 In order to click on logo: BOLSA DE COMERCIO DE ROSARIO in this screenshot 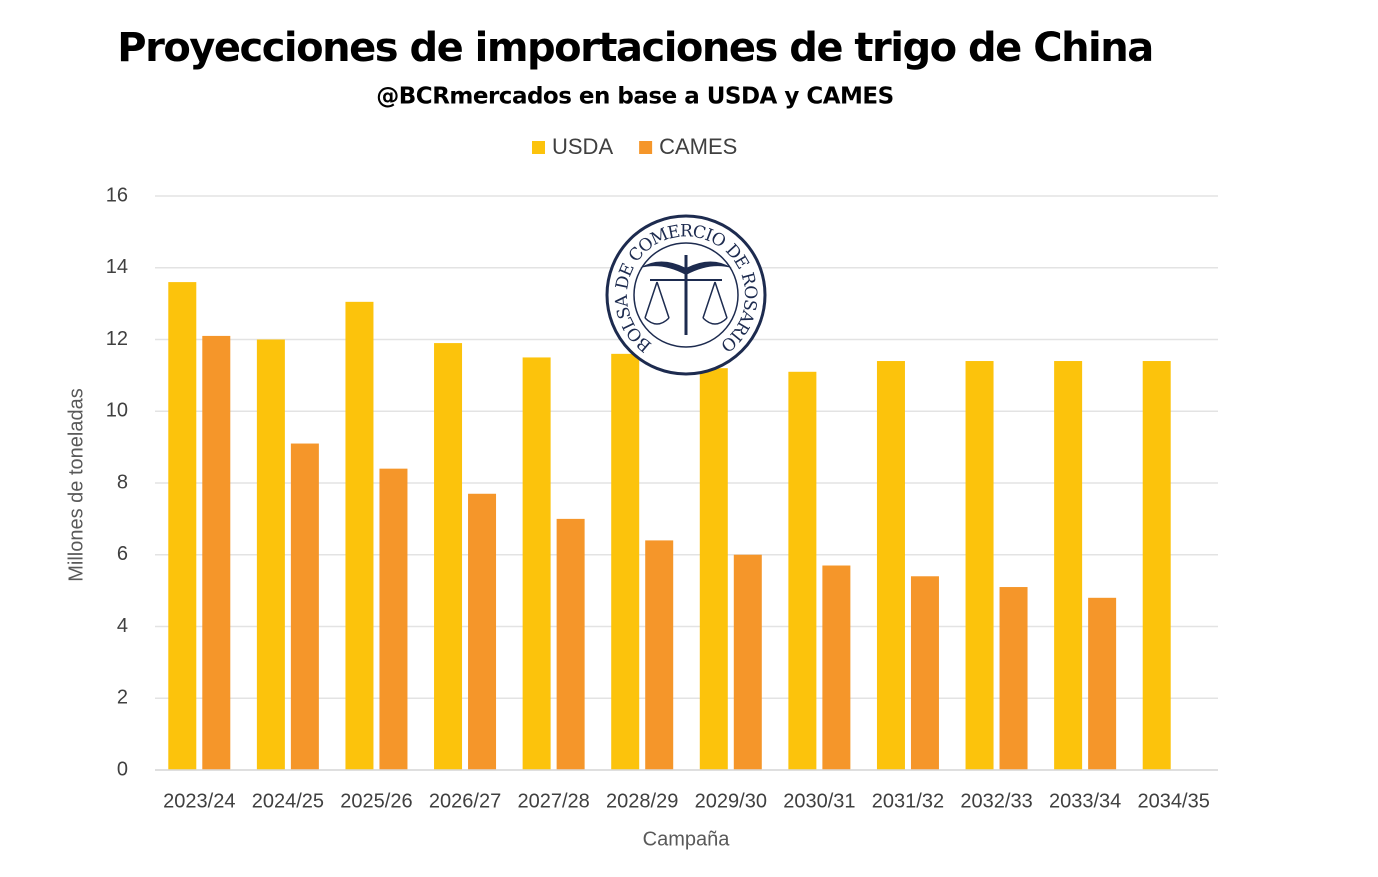, I will do `click(686, 295)`.